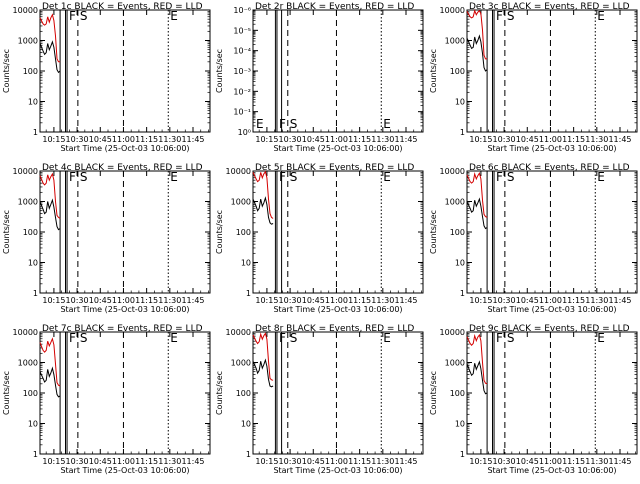  I want to click on panel-title: Det 9c BLACK = Events, RED = LLD, so click(549, 329).